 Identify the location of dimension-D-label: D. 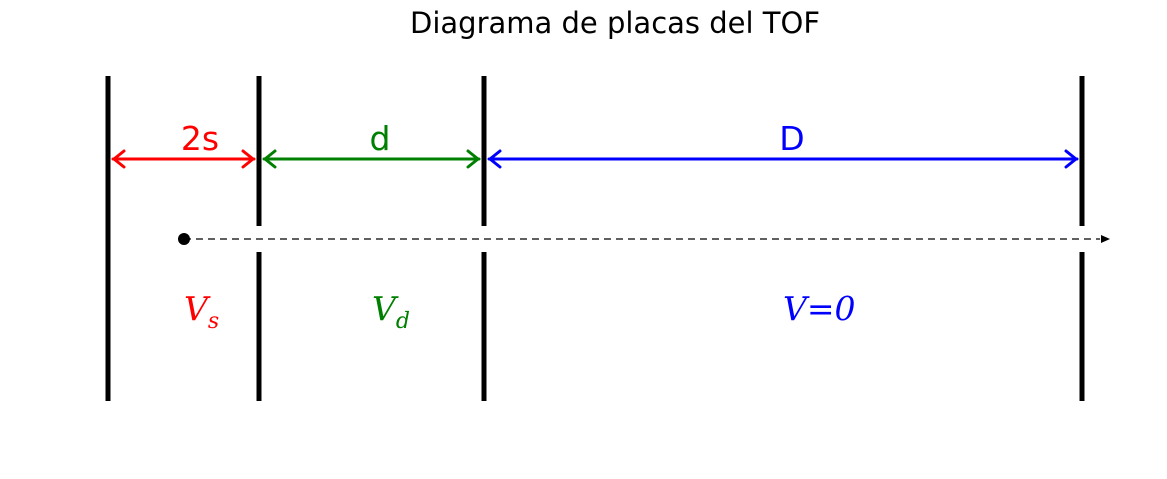
(791, 138).